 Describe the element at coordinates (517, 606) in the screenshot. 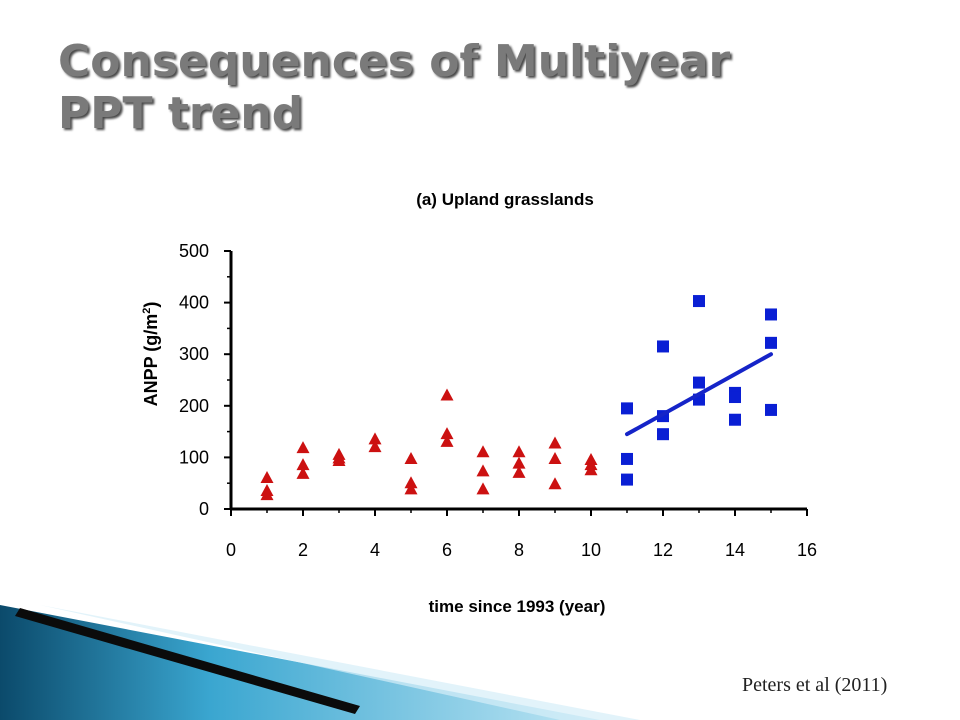

I see `x-axis-label: time since 1993 (year)` at that location.